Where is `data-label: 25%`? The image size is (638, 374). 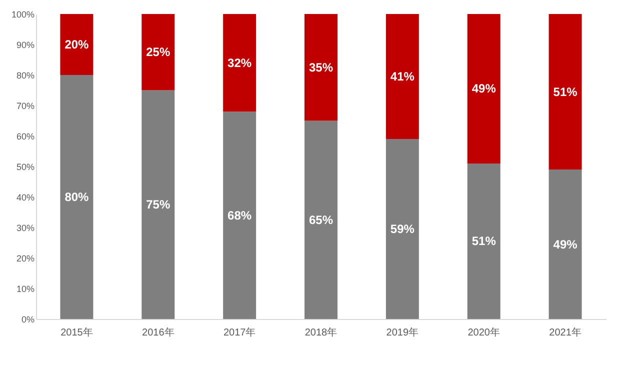
data-label: 25% is located at coordinates (158, 52).